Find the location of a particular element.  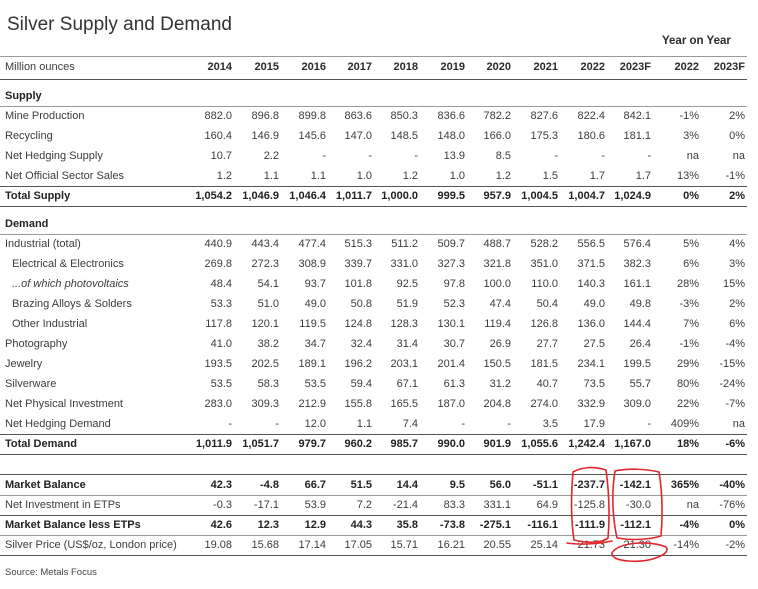

table-cell: 130.1 is located at coordinates (451, 324).